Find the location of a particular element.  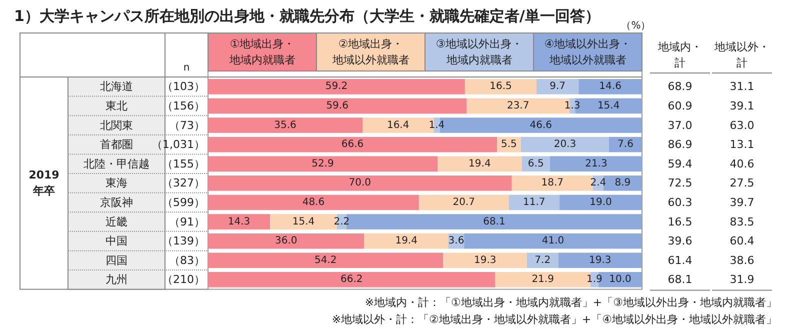

text: ※地域以外・計：「②地域出身・地域以外就職者」+「④地域以外出身・地域以外就職者」 is located at coordinates (554, 319).